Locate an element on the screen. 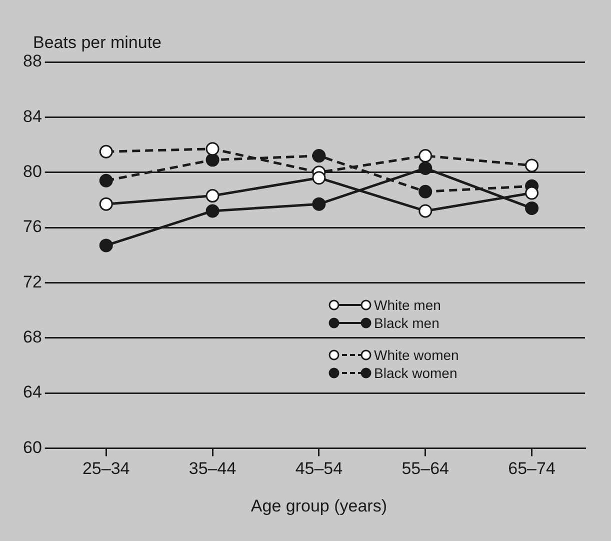 The width and height of the screenshot is (611, 541). legend-label: White women is located at coordinates (416, 355).